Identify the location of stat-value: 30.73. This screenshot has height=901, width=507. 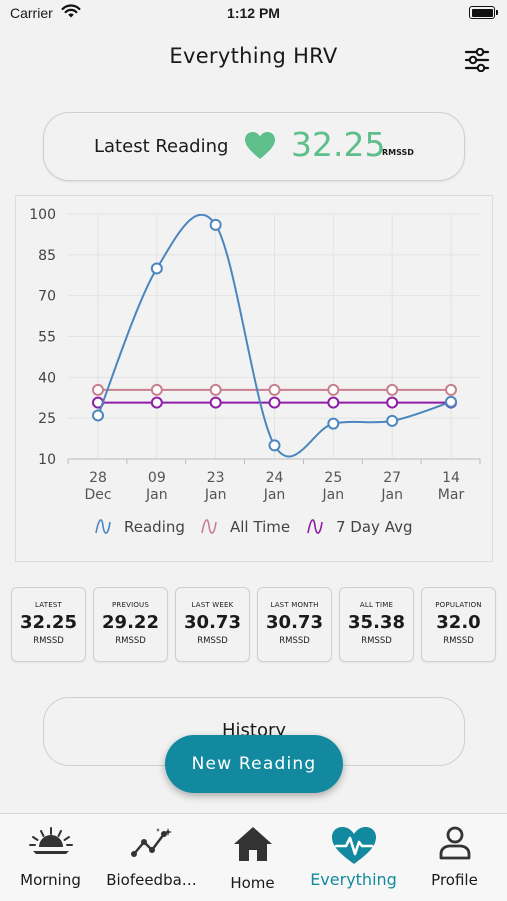
(212, 622).